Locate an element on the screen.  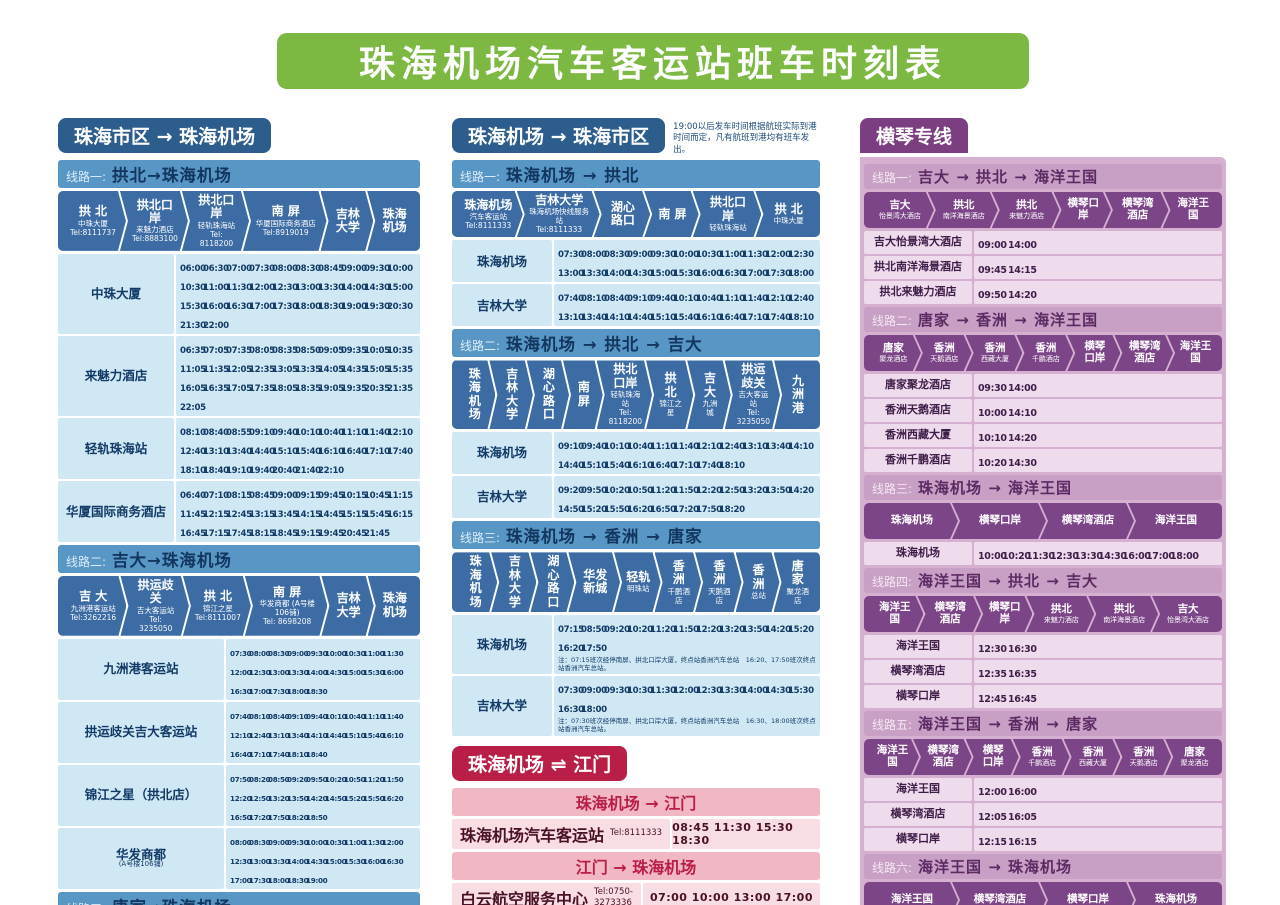
time-cell: 14:20 is located at coordinates (778, 630).